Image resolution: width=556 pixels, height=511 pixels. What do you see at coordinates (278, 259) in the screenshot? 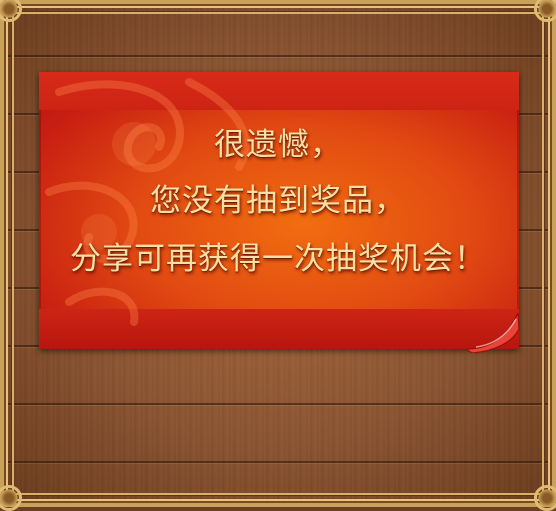
I see `message-line-3: 分享可再获得一次抽奖机会！` at bounding box center [278, 259].